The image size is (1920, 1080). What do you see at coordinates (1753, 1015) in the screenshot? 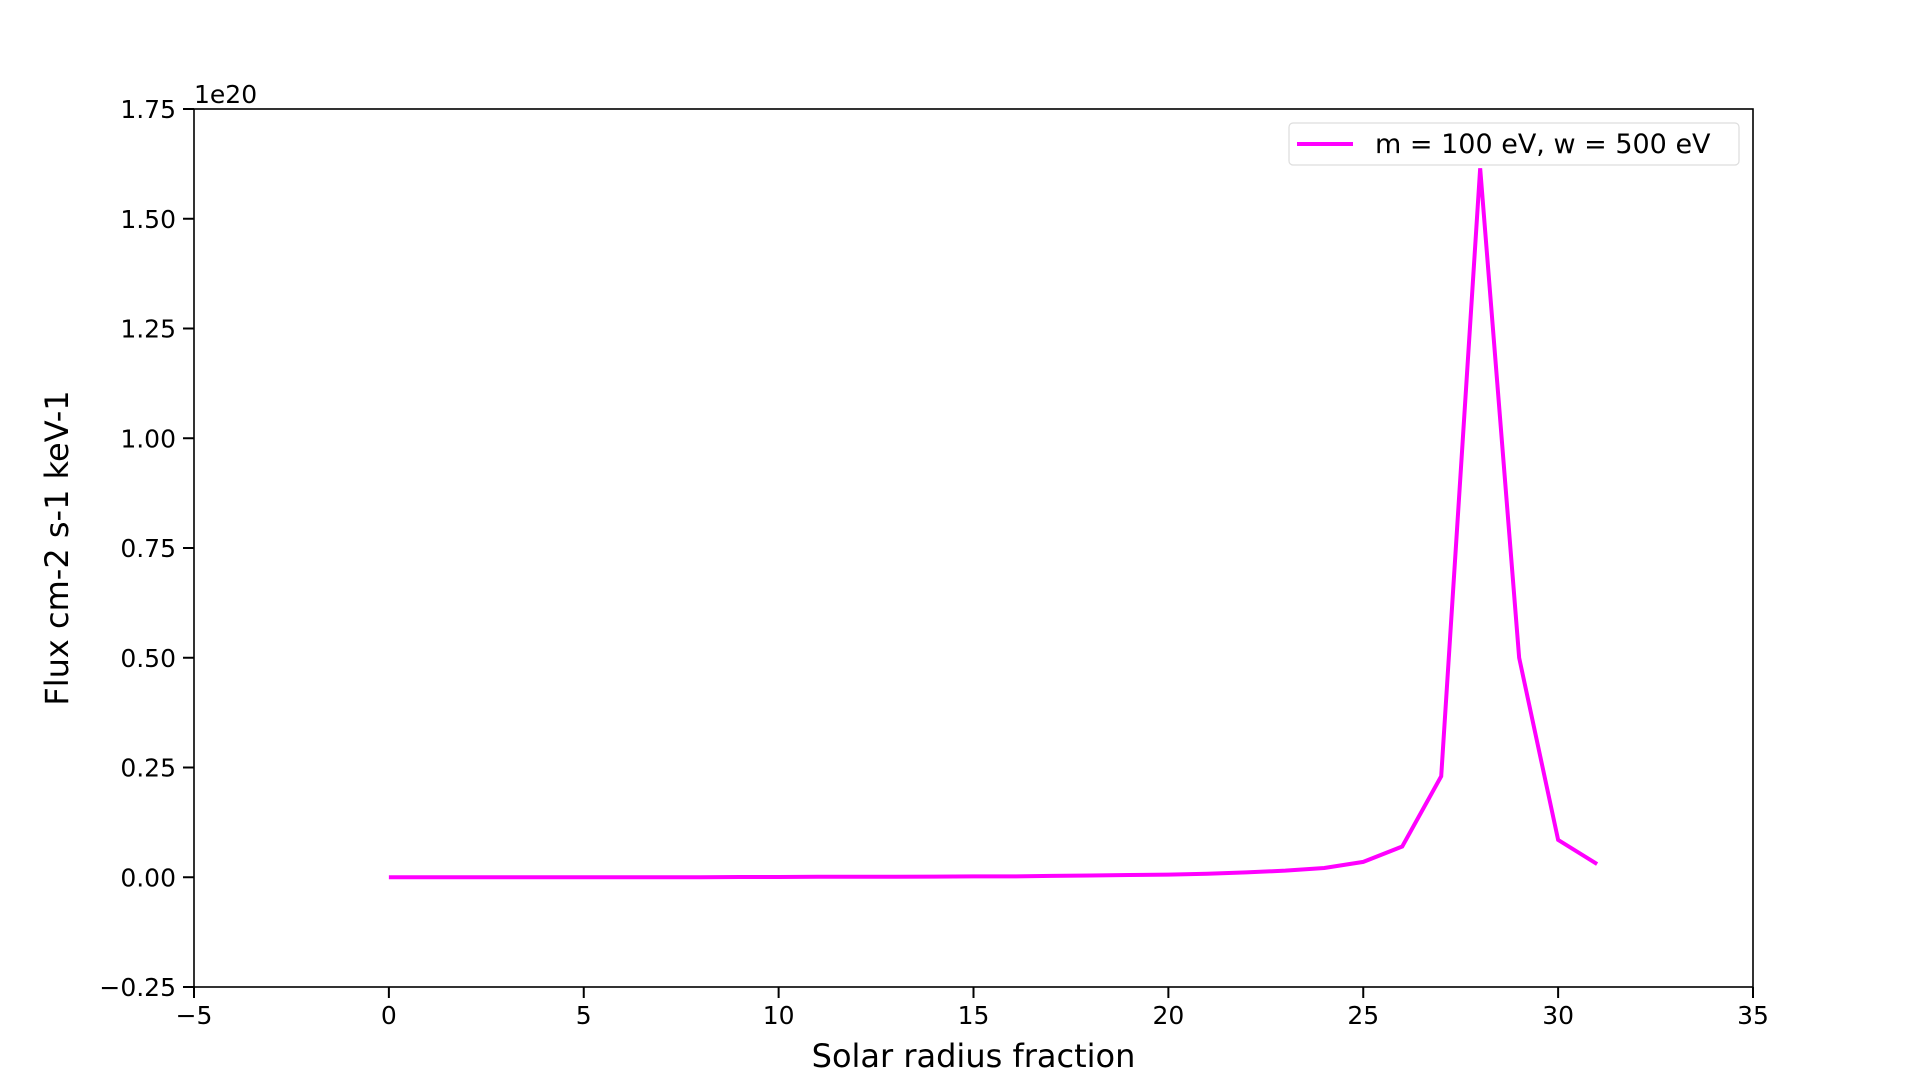
I see `x-tick-label: 35` at bounding box center [1753, 1015].